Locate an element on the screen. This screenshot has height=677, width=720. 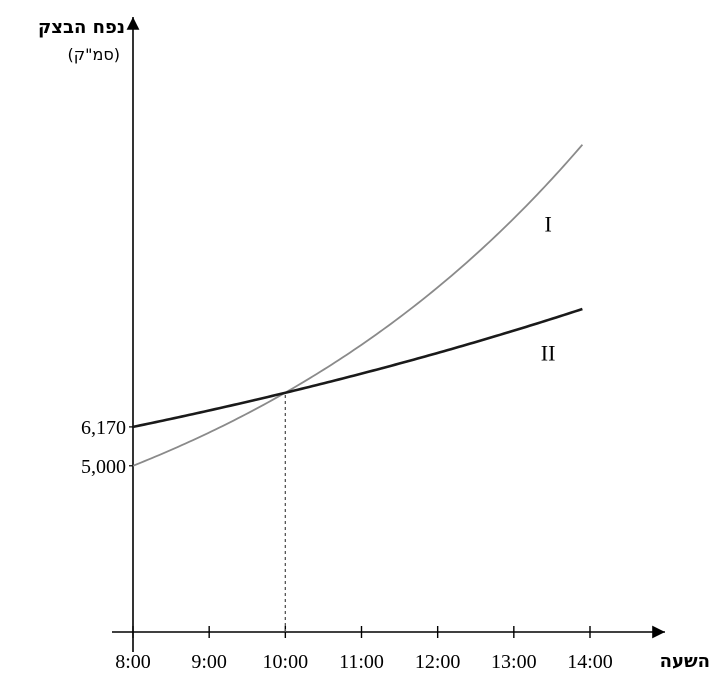
x-tick-label: 13:00 is located at coordinates (514, 662).